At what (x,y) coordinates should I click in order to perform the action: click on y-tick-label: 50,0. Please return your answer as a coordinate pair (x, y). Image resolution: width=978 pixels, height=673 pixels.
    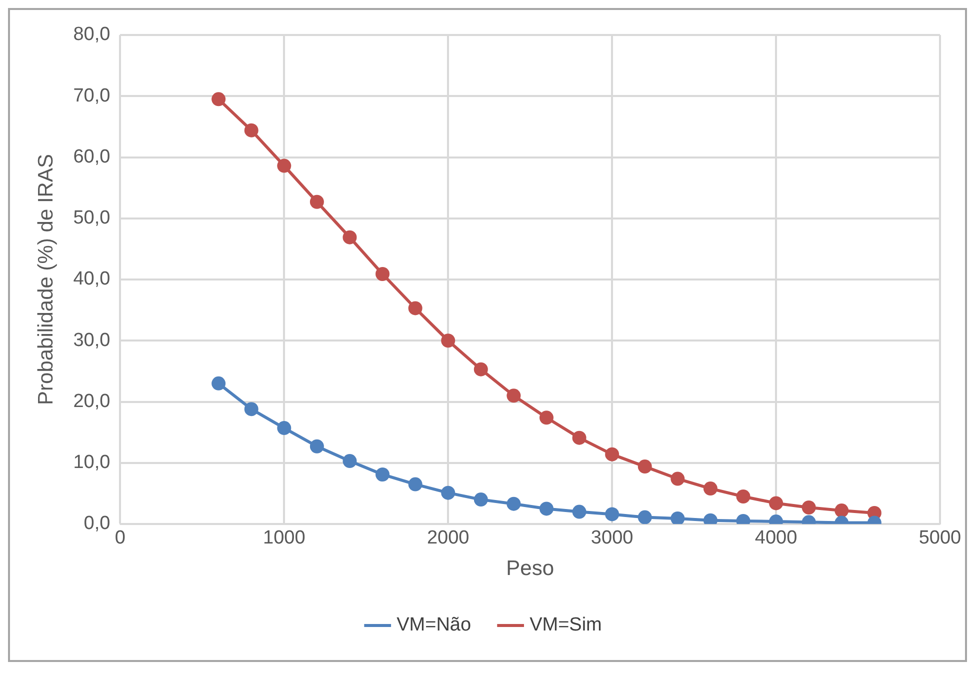
    Looking at the image, I should click on (91, 218).